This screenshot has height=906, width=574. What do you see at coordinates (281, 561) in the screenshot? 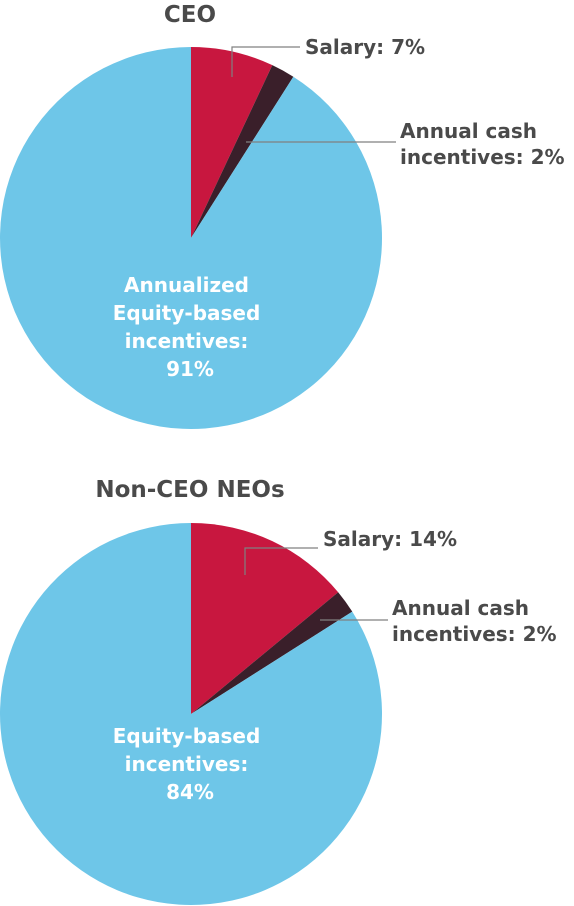
I see `neo-salary-leader` at bounding box center [281, 561].